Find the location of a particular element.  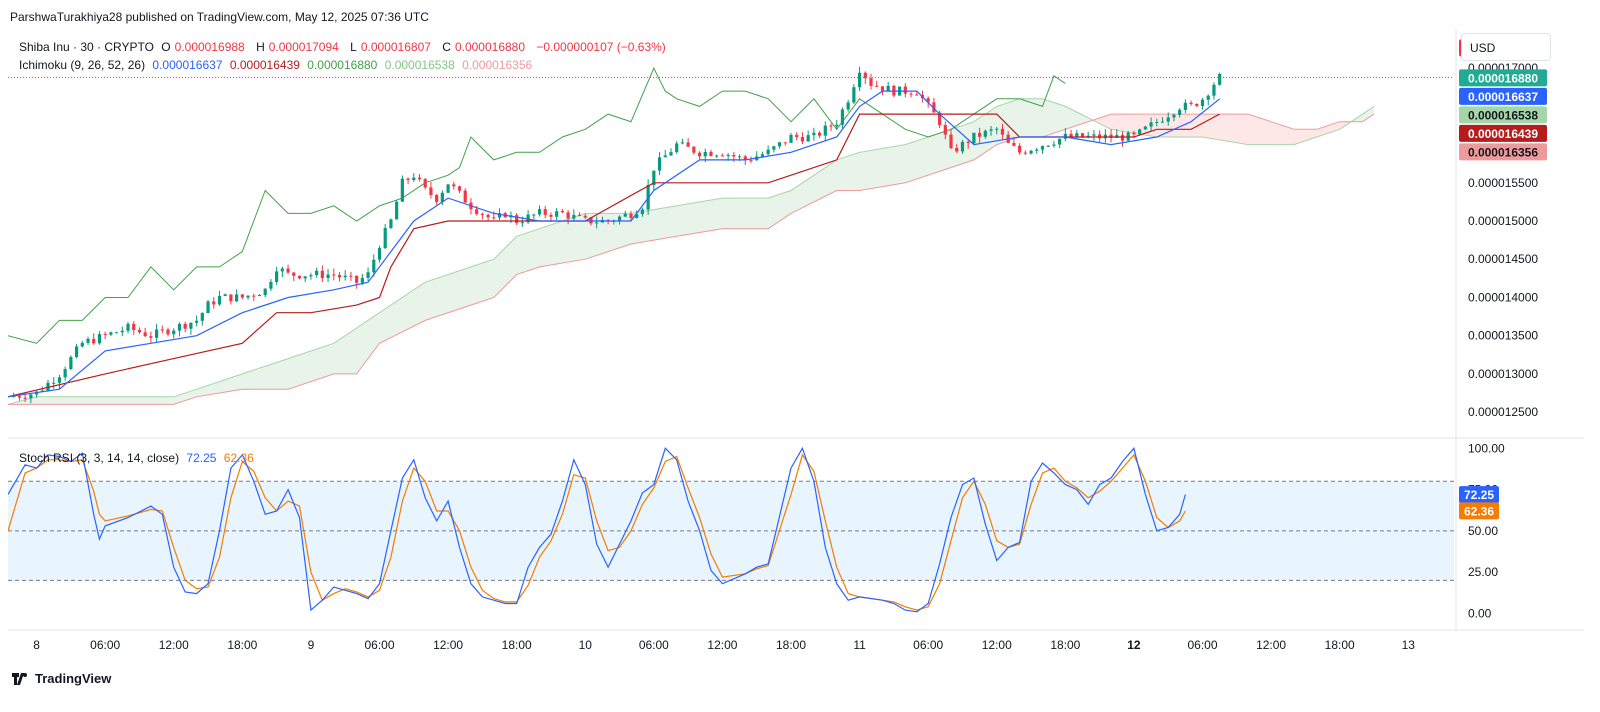

stoch-y-tick-label: 0.00 is located at coordinates (1480, 613).